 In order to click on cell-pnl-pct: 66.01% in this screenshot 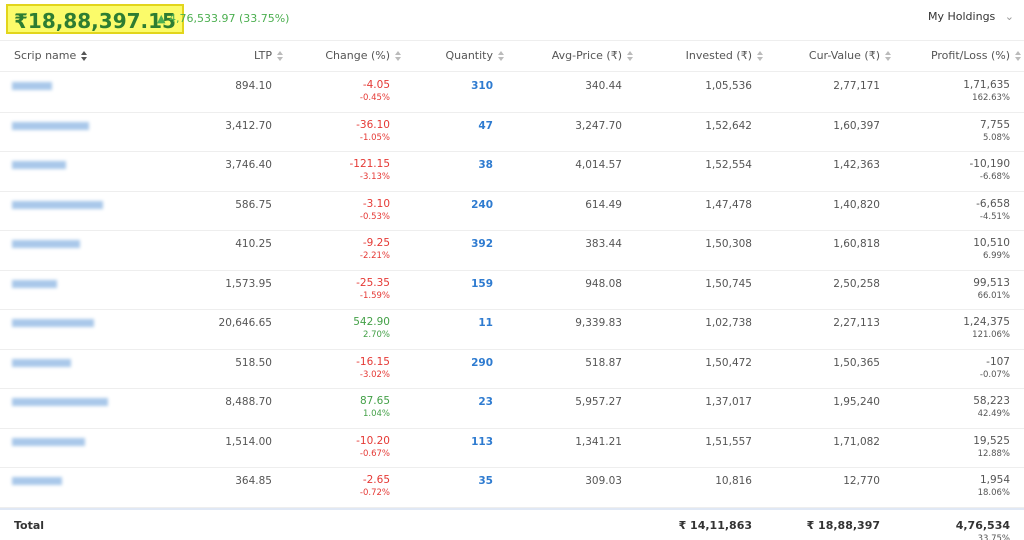, I will do `click(993, 295)`.